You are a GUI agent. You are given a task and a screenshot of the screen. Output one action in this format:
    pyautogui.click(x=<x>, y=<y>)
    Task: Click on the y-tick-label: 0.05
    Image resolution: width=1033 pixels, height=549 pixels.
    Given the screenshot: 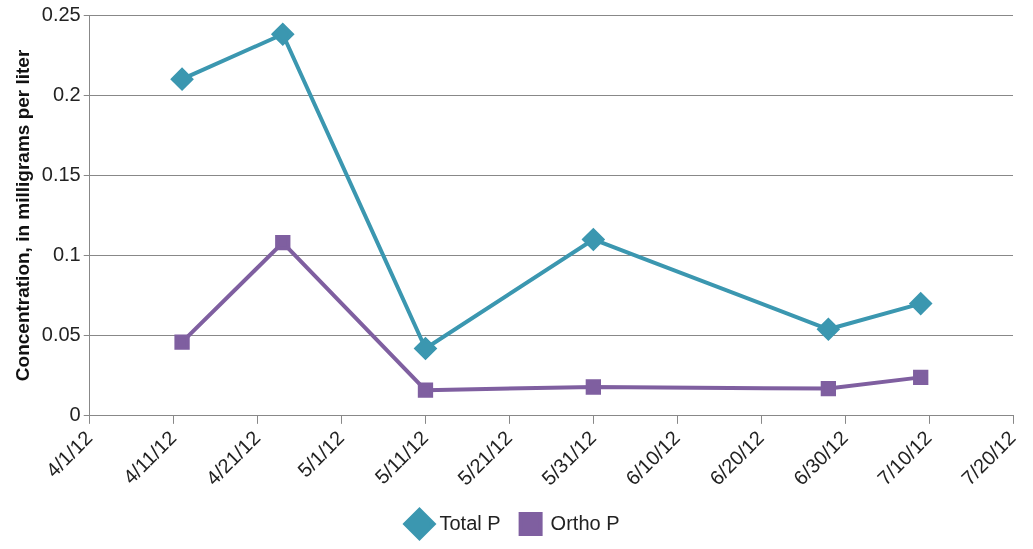 What is the action you would take?
    pyautogui.click(x=61, y=334)
    